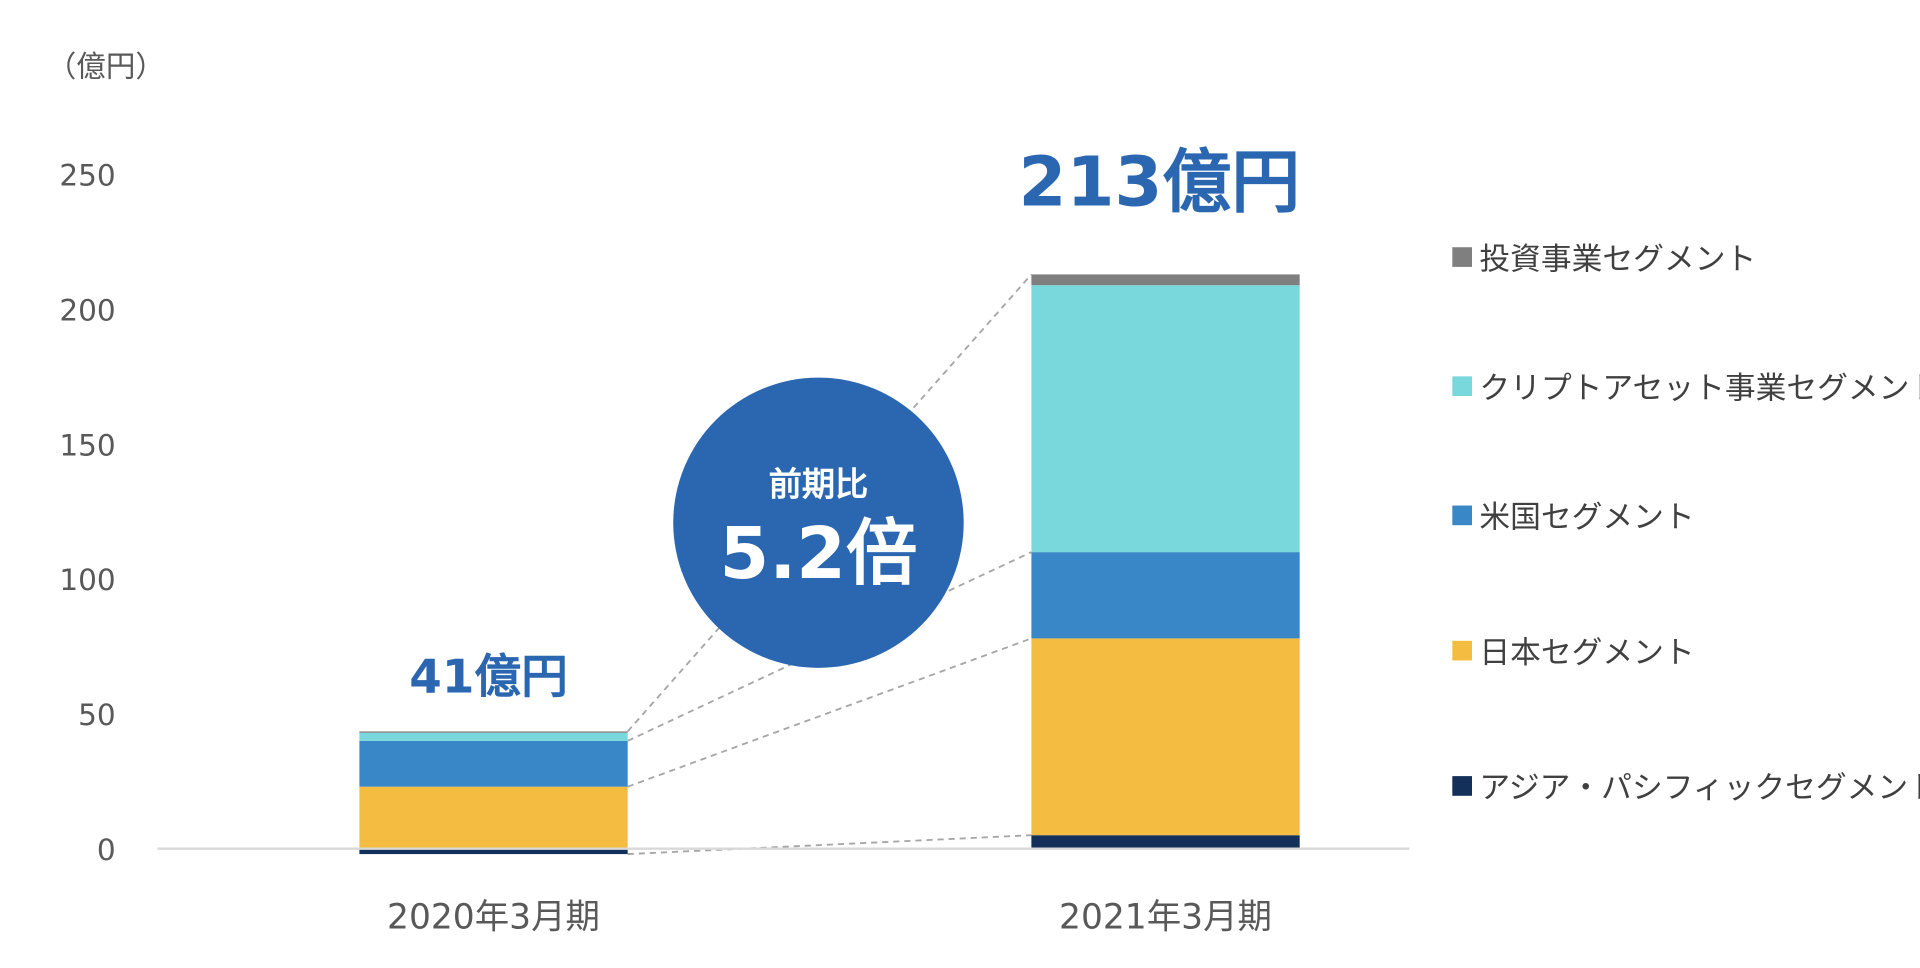 Image resolution: width=1920 pixels, height=968 pixels. I want to click on y-tick-label: 50, so click(97, 715).